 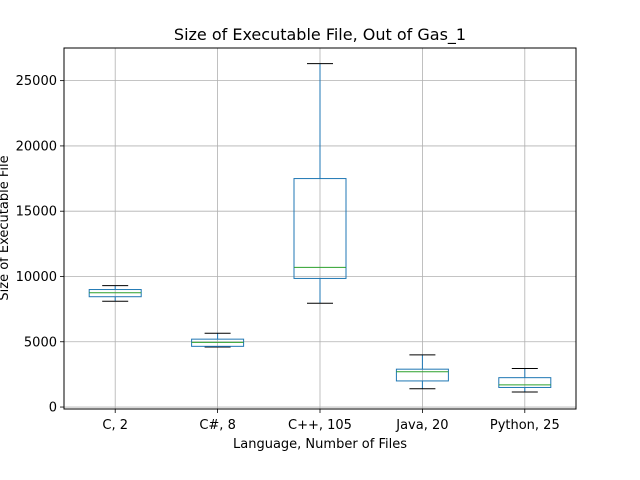 What do you see at coordinates (36, 212) in the screenshot?
I see `y-tick-label: 15000` at bounding box center [36, 212].